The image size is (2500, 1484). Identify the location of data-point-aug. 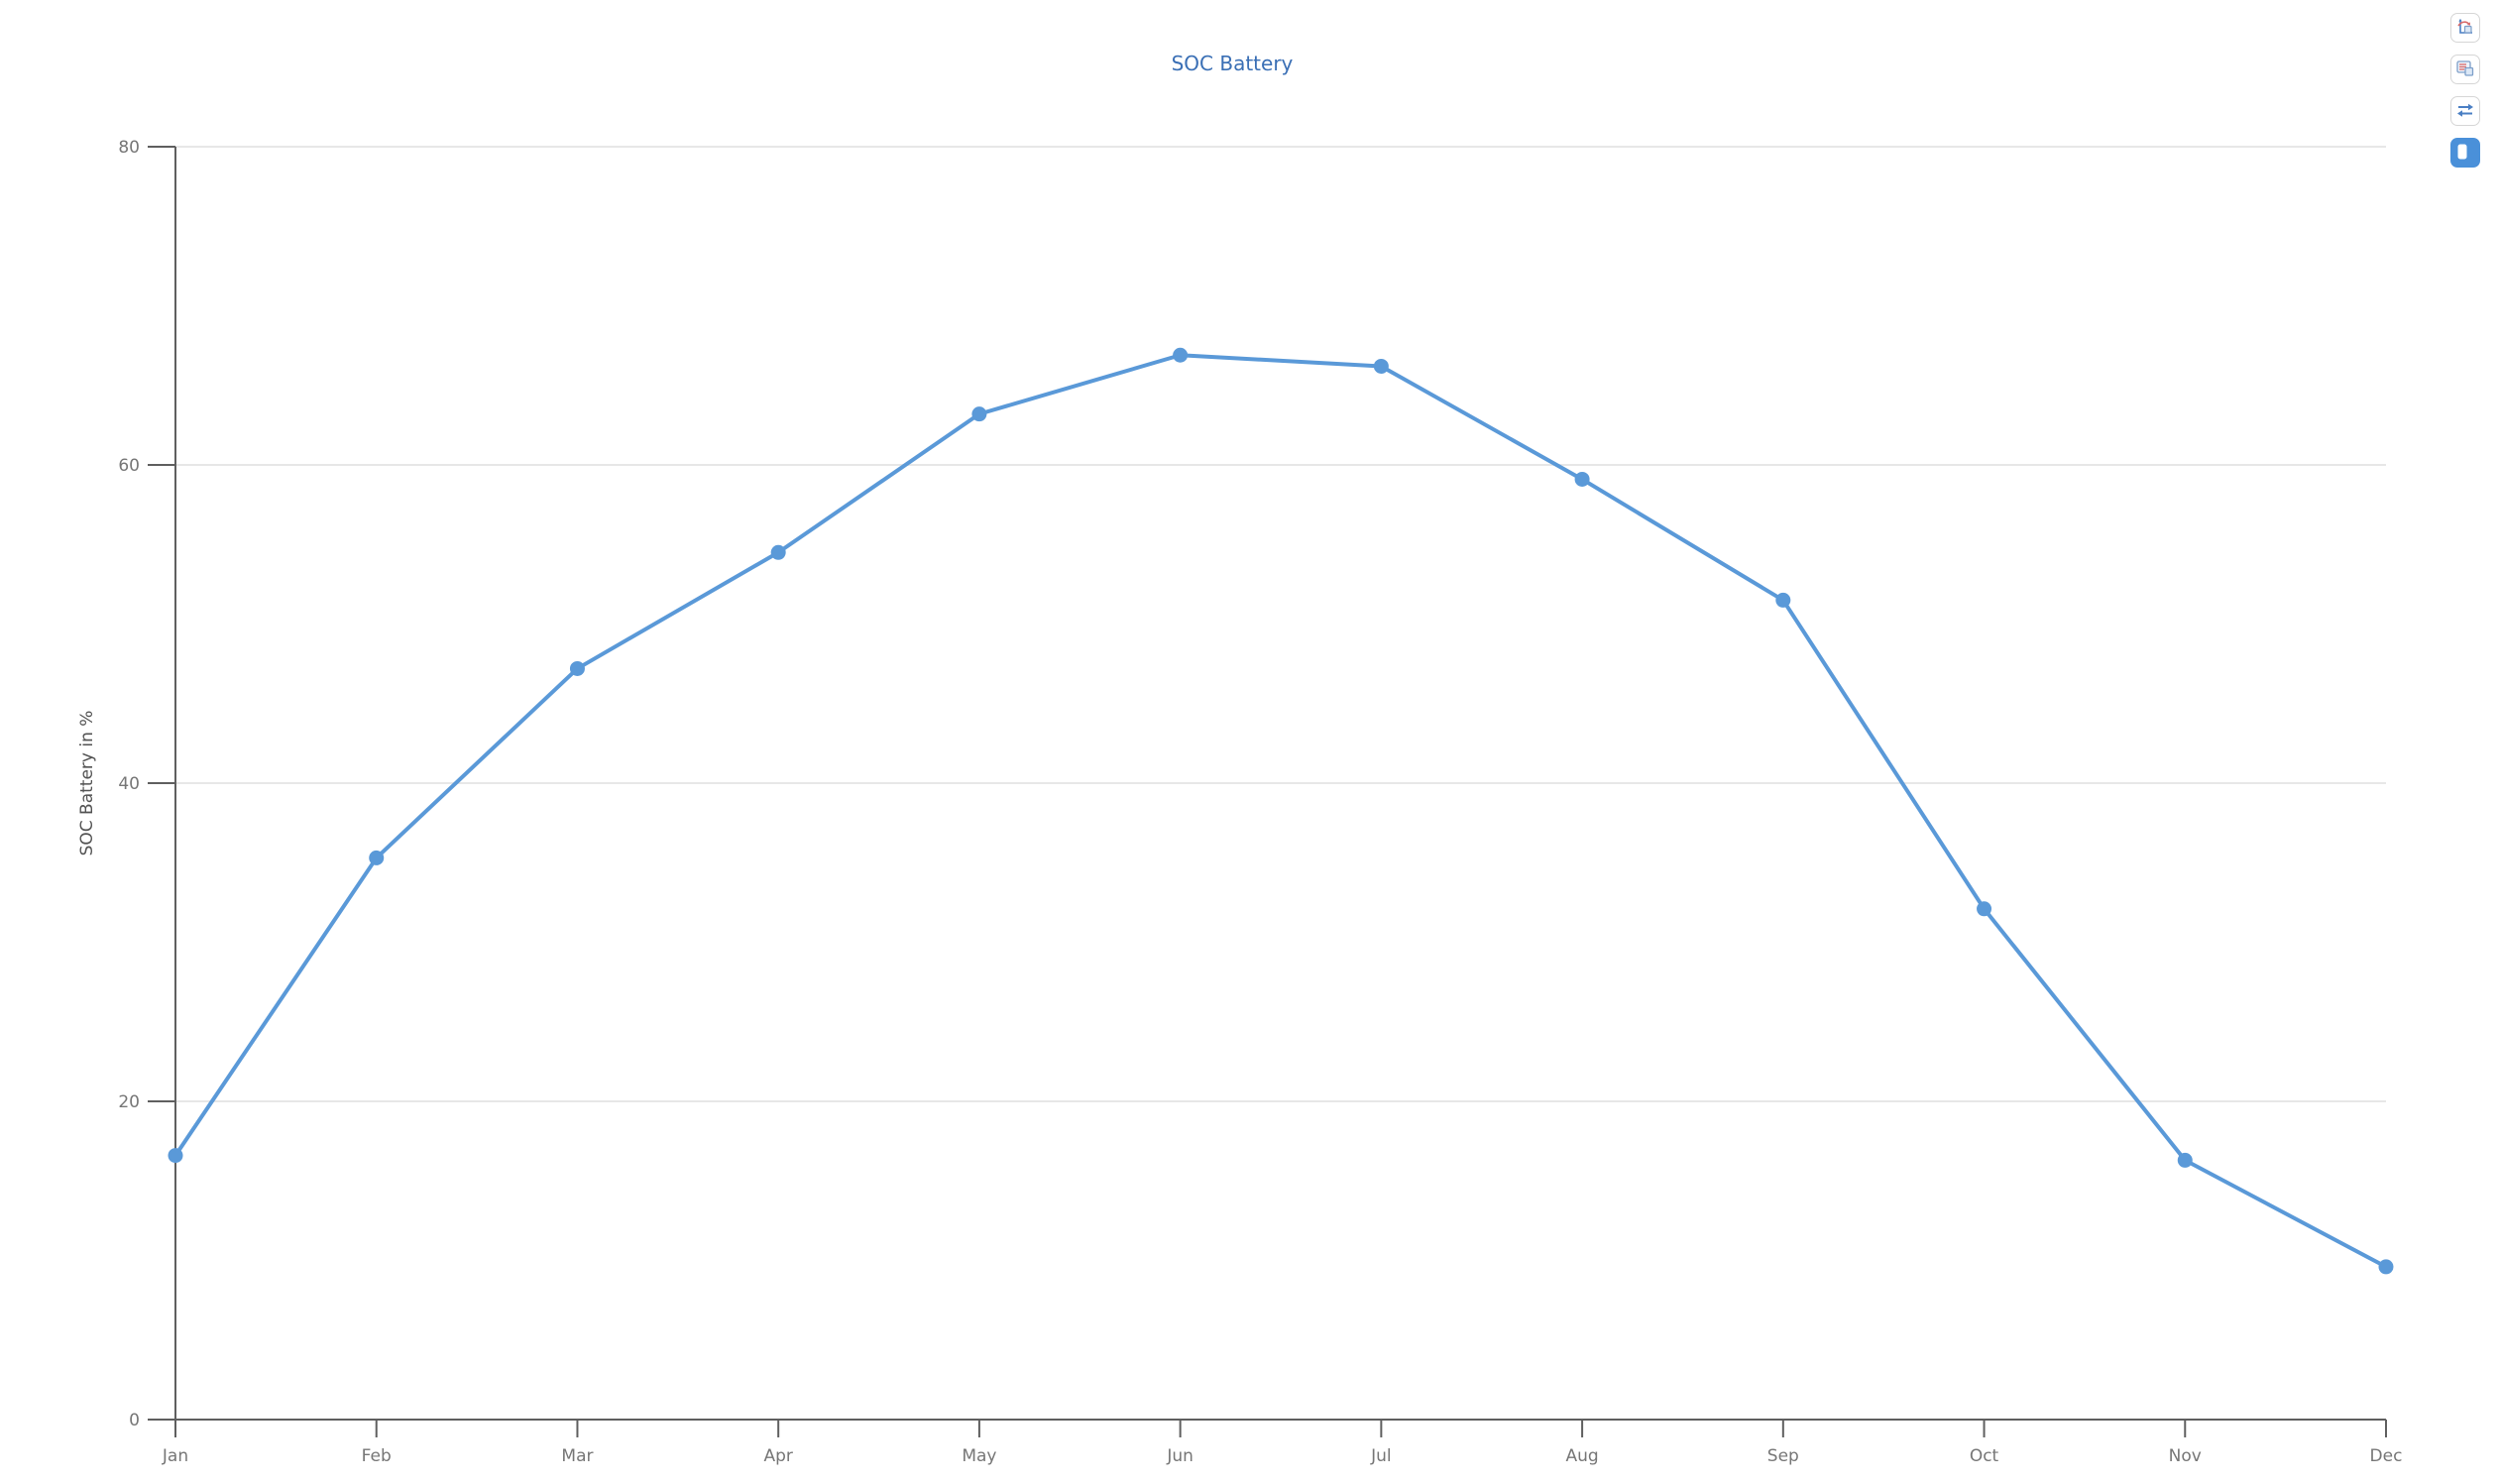
(1582, 479).